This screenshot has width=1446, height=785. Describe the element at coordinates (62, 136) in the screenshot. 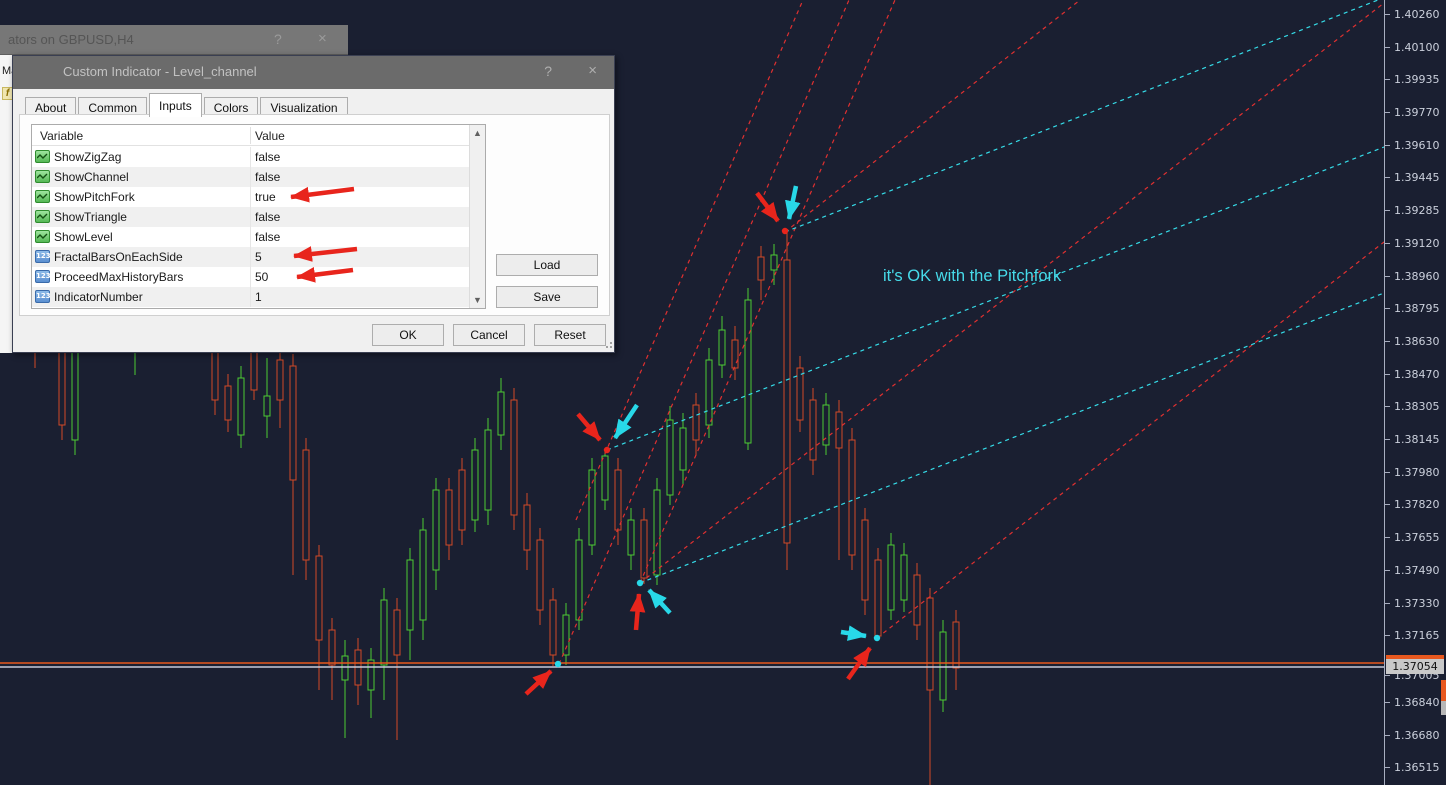

I see `column-header-variable: Variable` at that location.